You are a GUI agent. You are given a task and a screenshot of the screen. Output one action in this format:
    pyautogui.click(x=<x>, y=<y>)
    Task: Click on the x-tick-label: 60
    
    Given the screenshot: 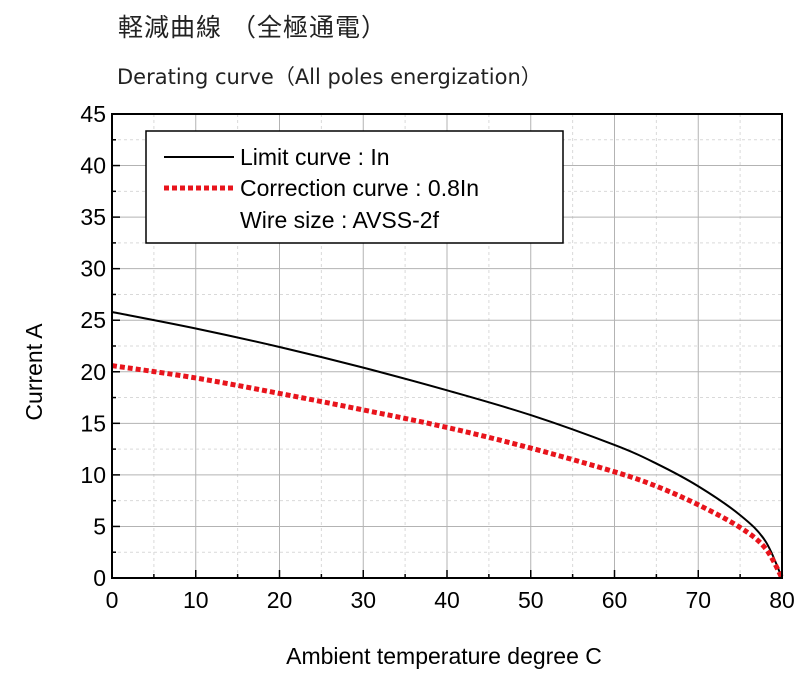 What is the action you would take?
    pyautogui.click(x=615, y=600)
    